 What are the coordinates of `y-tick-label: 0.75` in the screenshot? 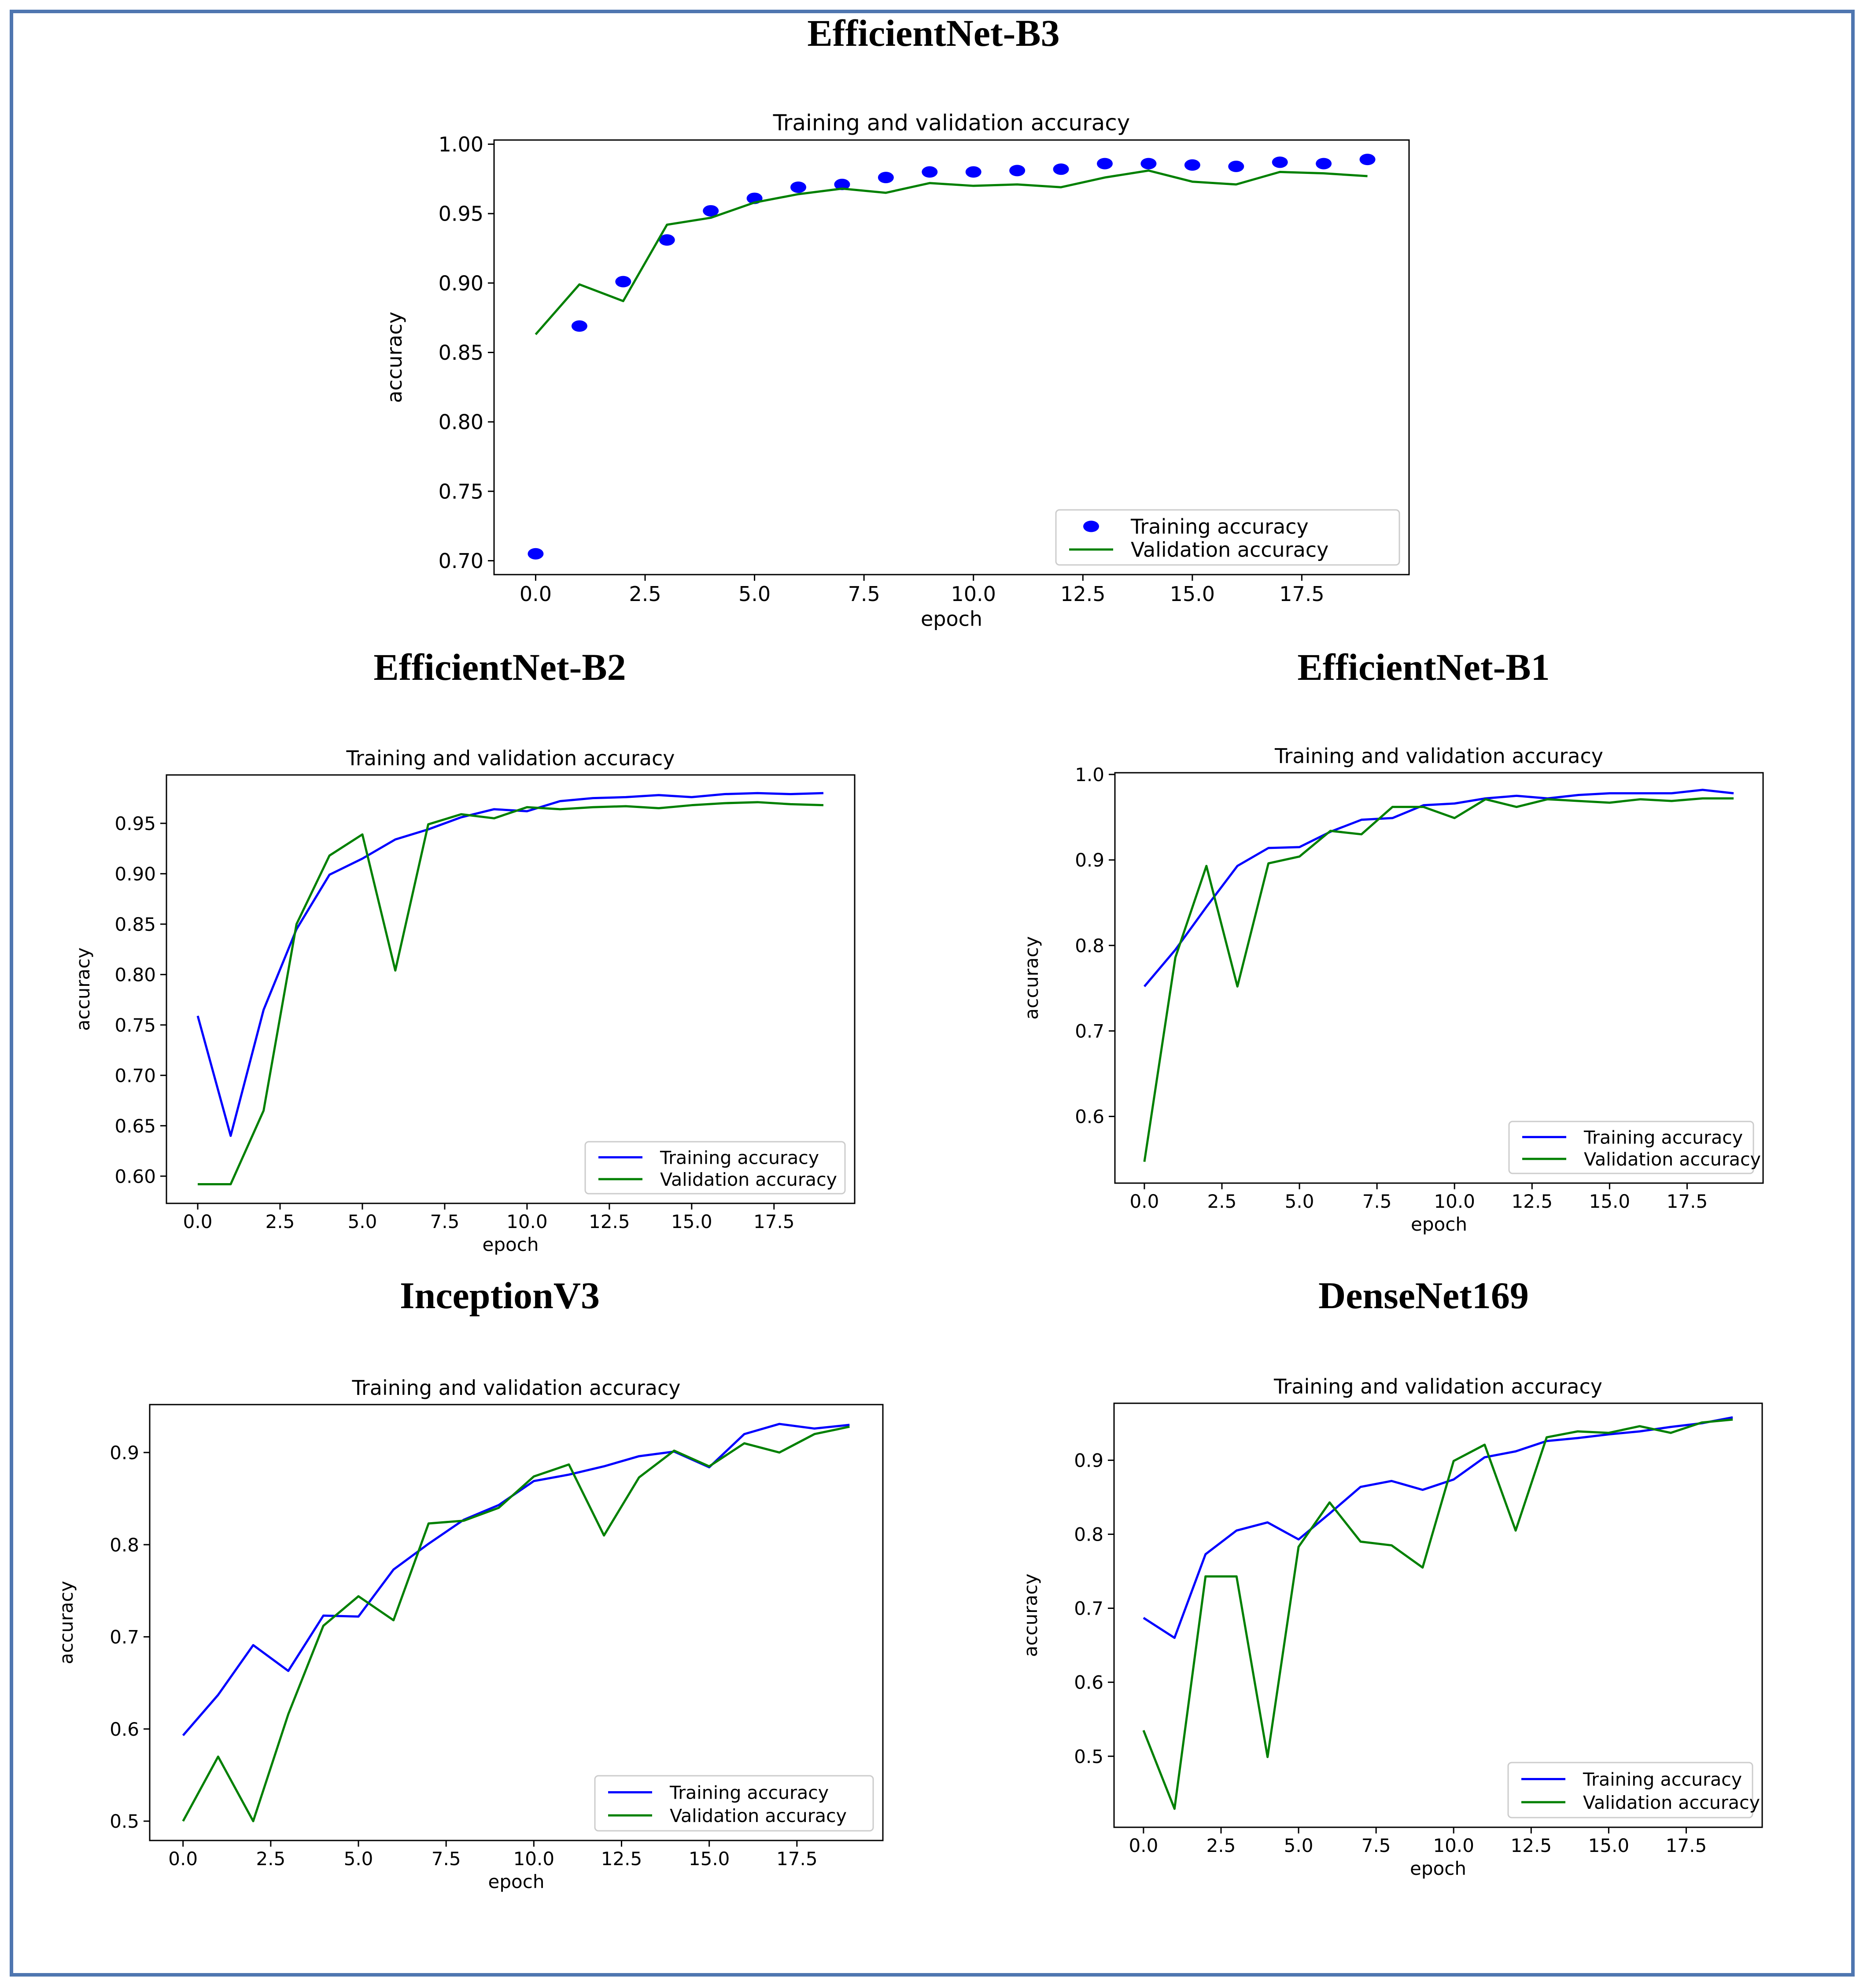 It's located at (461, 491).